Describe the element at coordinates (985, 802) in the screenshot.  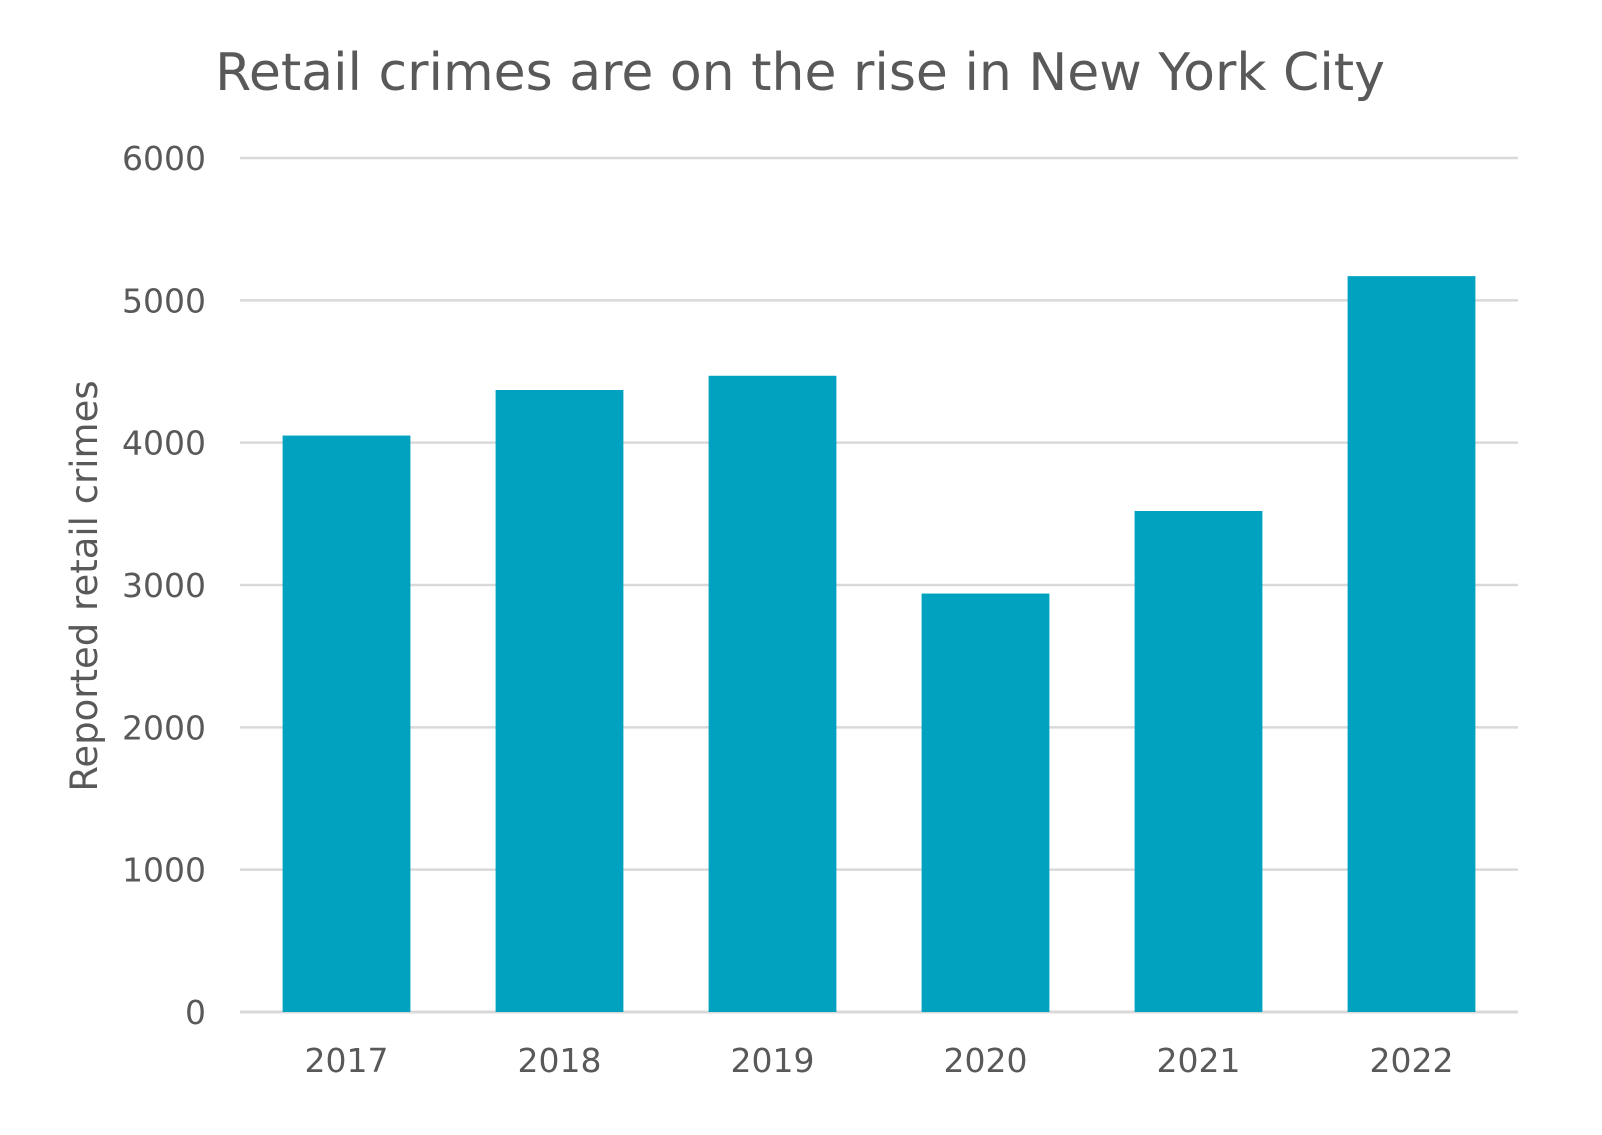
I see `bar-2020` at that location.